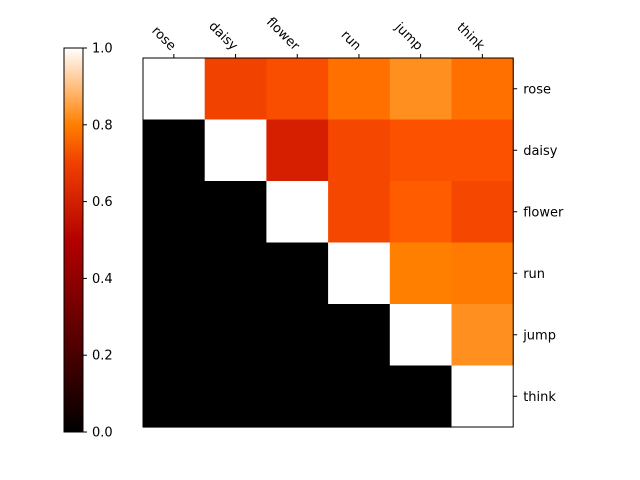  Describe the element at coordinates (102, 125) in the screenshot. I see `colorbar-tick-label: 0.8` at that location.